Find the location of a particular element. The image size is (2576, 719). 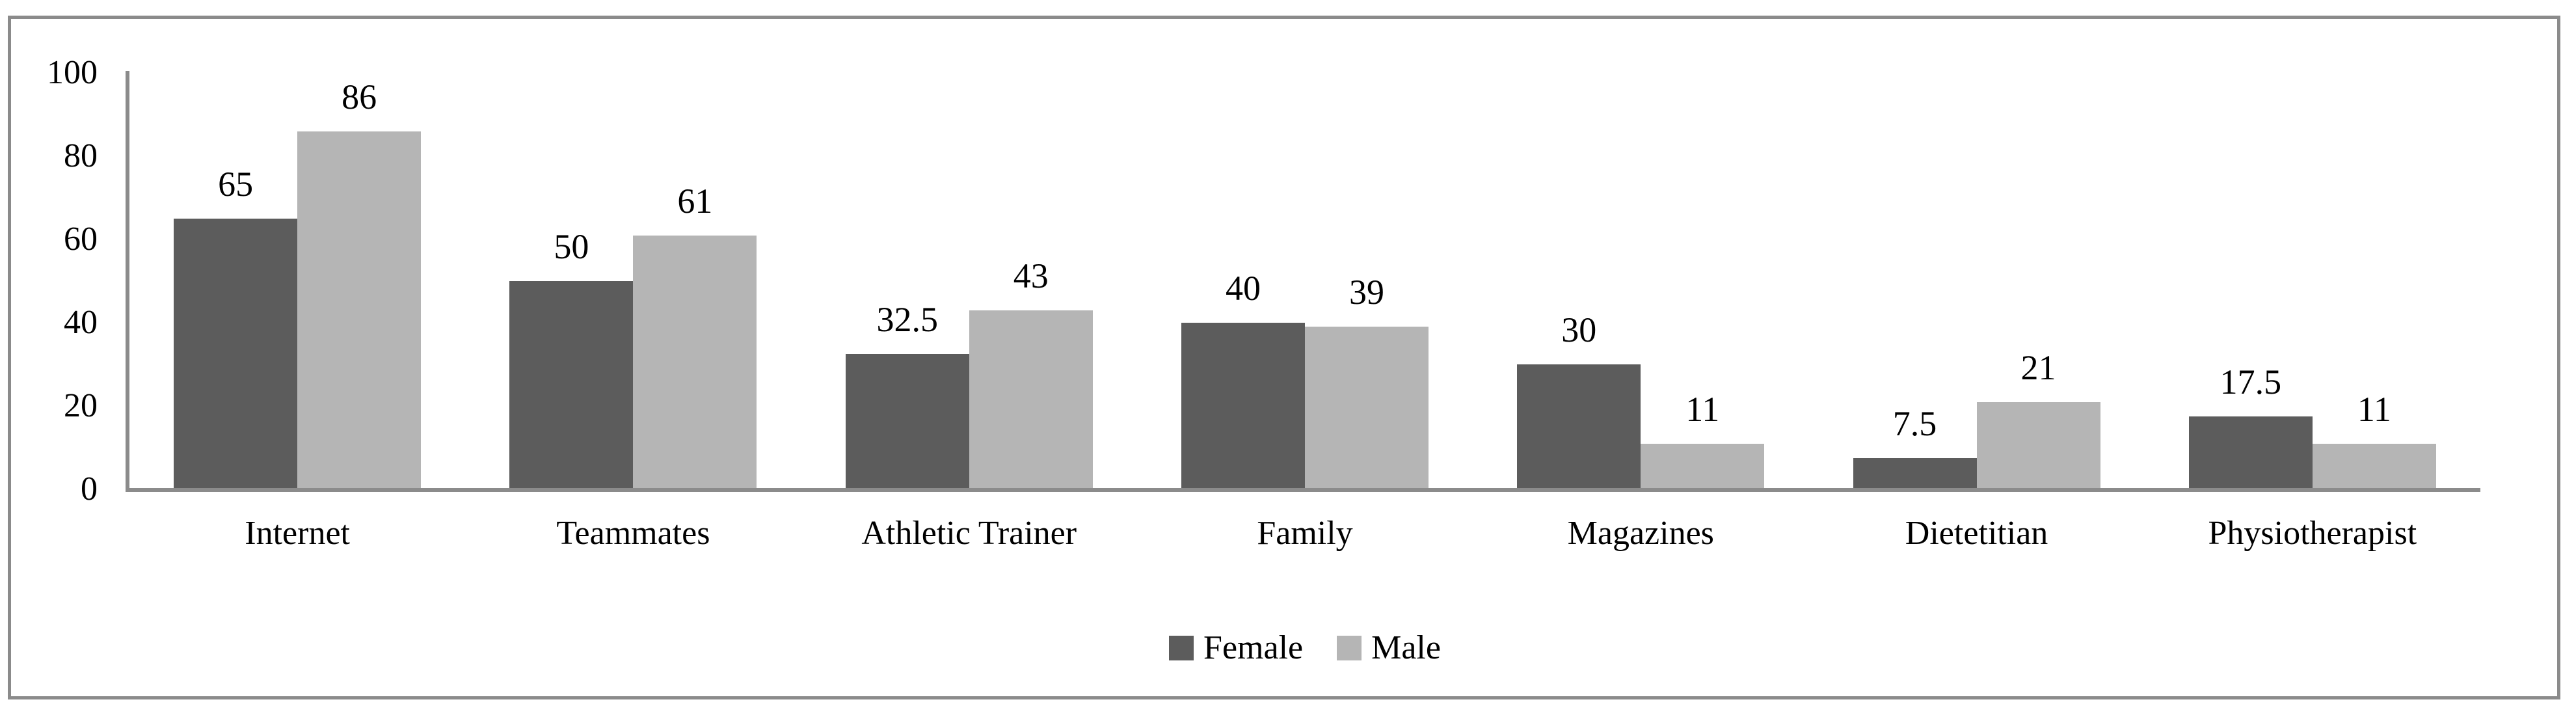

bar-pair: 32.5 43 is located at coordinates (969, 374).